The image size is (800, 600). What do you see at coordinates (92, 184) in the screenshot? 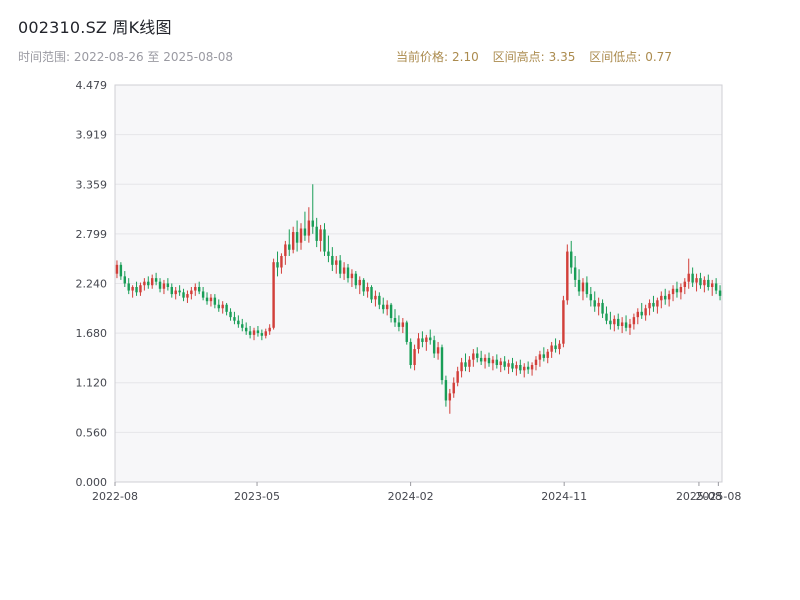
I see `y-tick-label: 3.359` at bounding box center [92, 184].